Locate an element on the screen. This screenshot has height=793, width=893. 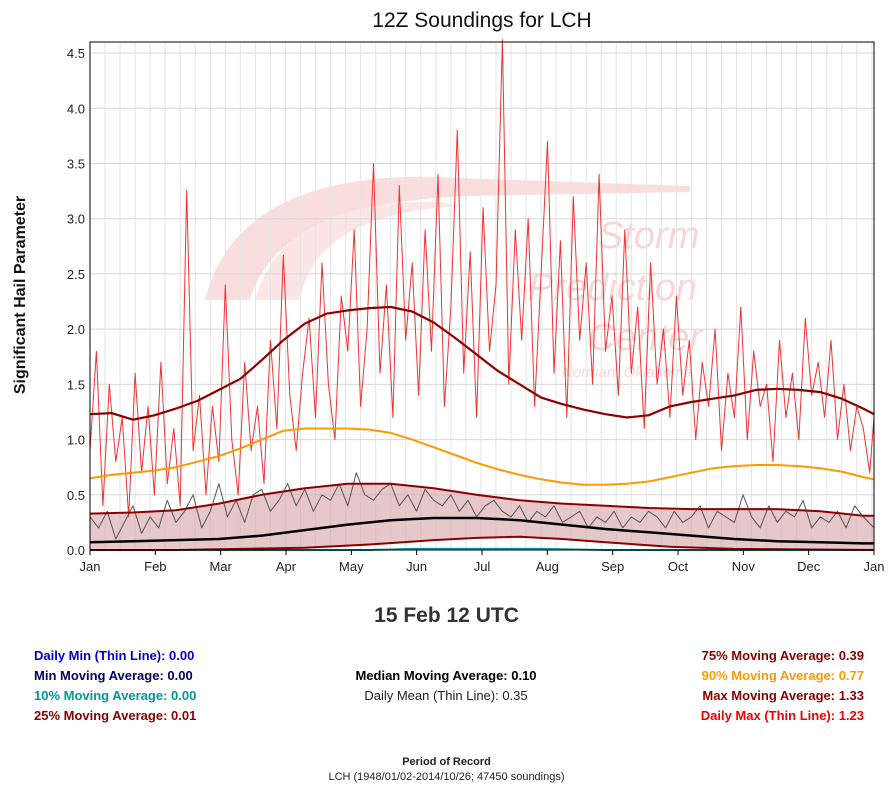
x-tick-label: Dec is located at coordinates (809, 566).